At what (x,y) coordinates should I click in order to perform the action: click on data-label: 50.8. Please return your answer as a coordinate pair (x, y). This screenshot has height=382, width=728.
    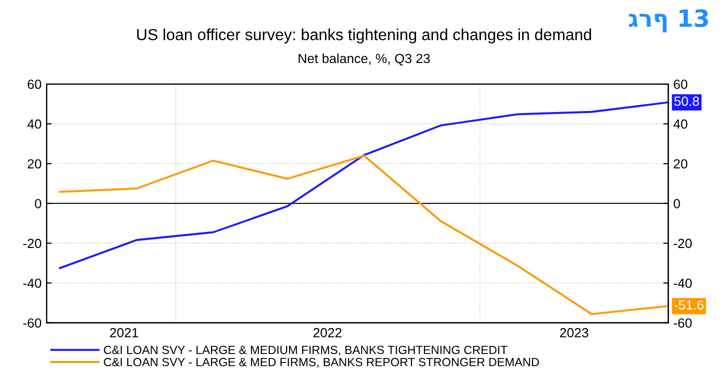
    Looking at the image, I should click on (686, 101).